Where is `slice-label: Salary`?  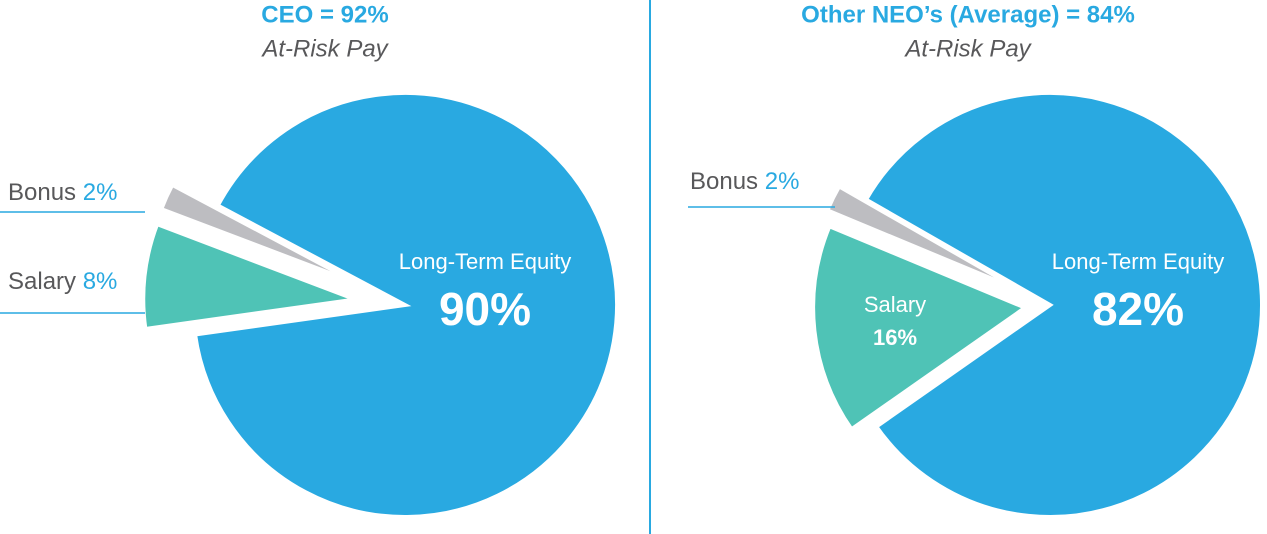 slice-label: Salary is located at coordinates (895, 304).